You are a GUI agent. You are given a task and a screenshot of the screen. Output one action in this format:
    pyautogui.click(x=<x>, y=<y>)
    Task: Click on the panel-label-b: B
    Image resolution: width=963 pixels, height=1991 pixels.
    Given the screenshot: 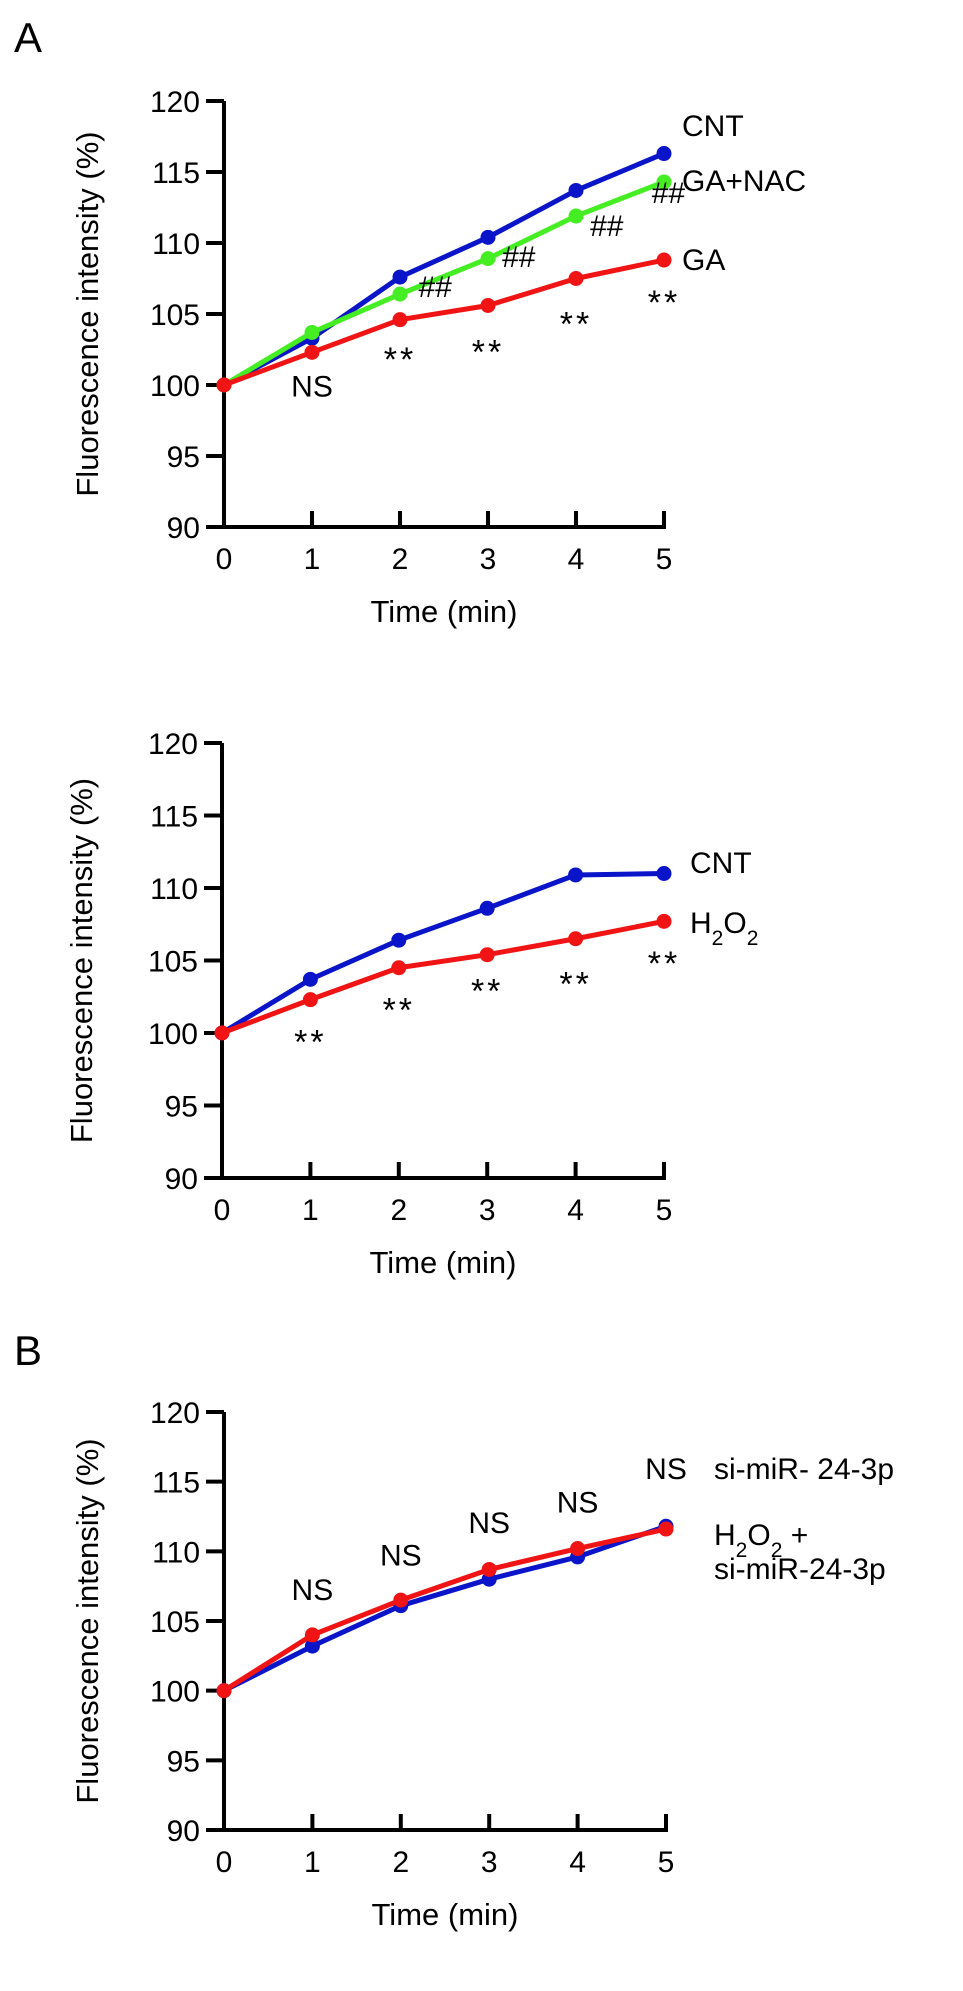 What is the action you would take?
    pyautogui.click(x=28, y=1350)
    